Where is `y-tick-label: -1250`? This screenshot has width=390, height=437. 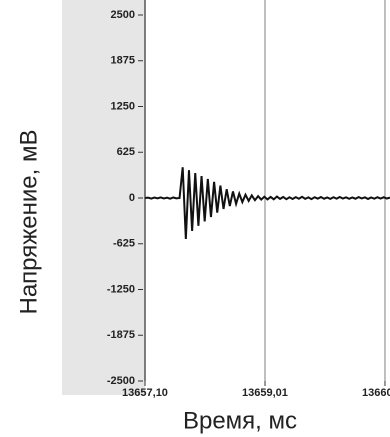
y-tick-label: -1250 is located at coordinates (121, 289).